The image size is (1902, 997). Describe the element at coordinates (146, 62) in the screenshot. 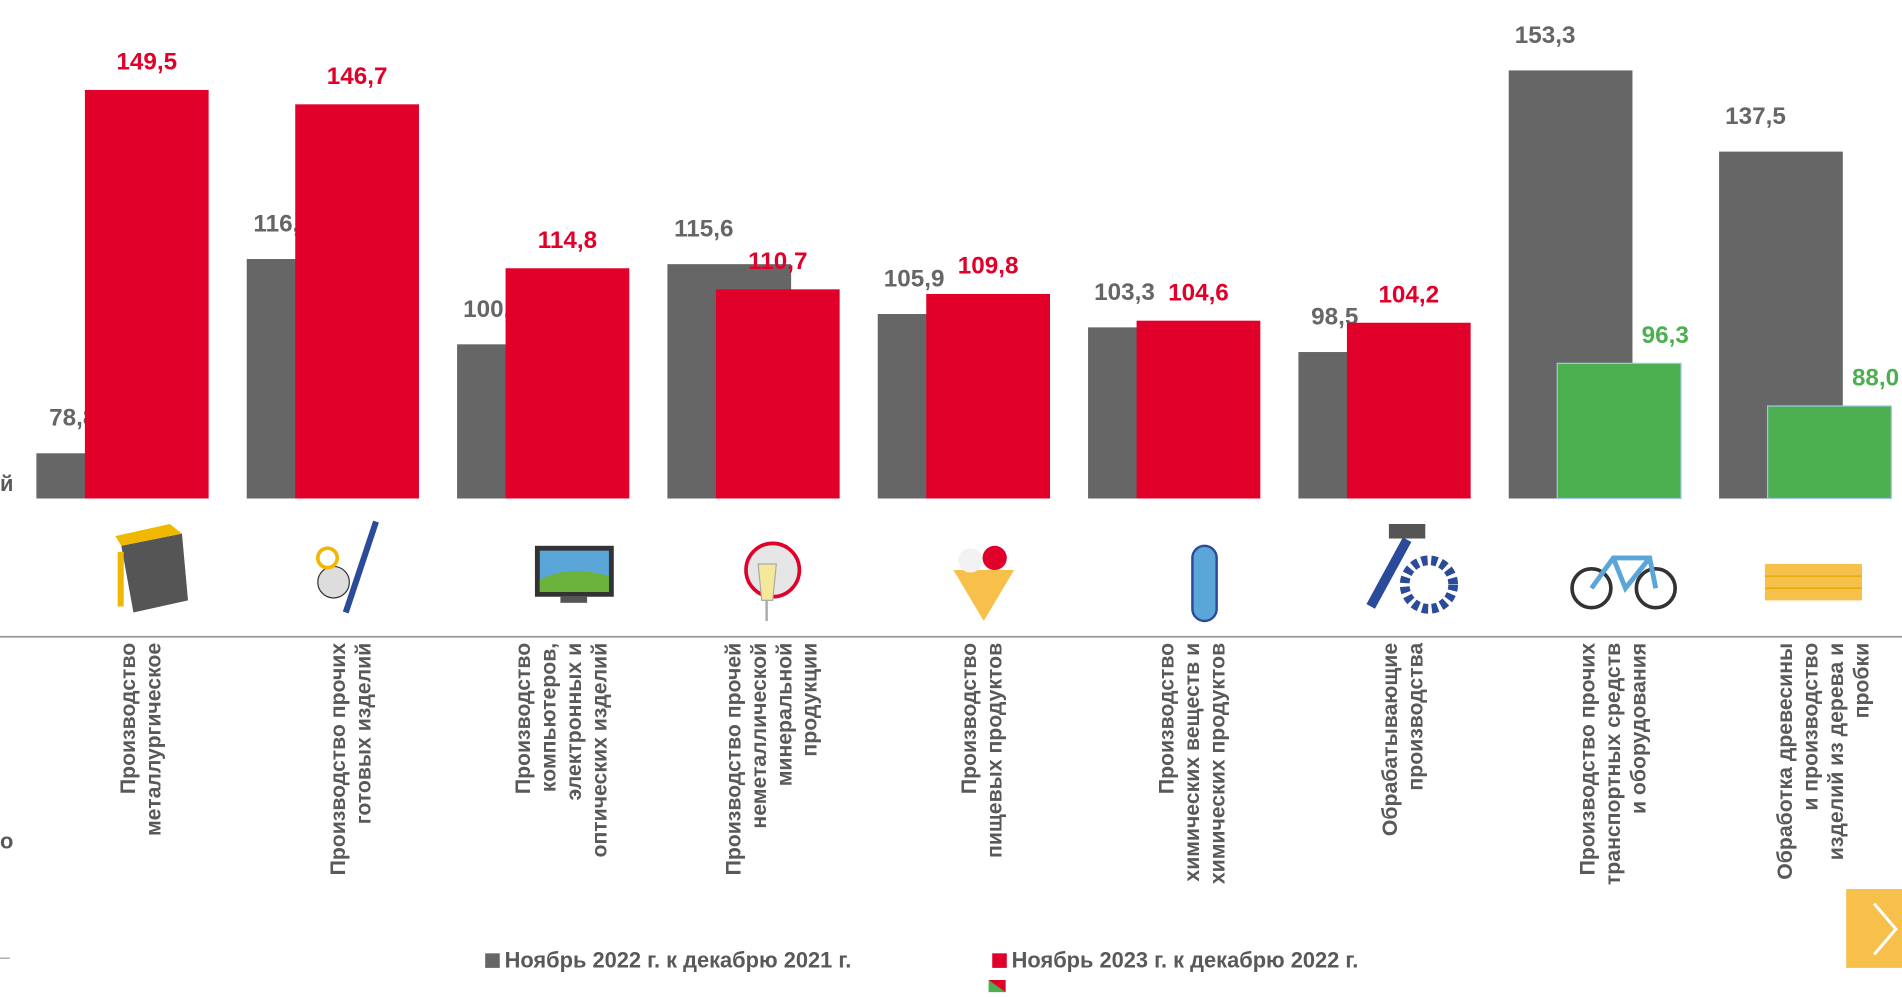

I see `value-label: 149,5` at that location.